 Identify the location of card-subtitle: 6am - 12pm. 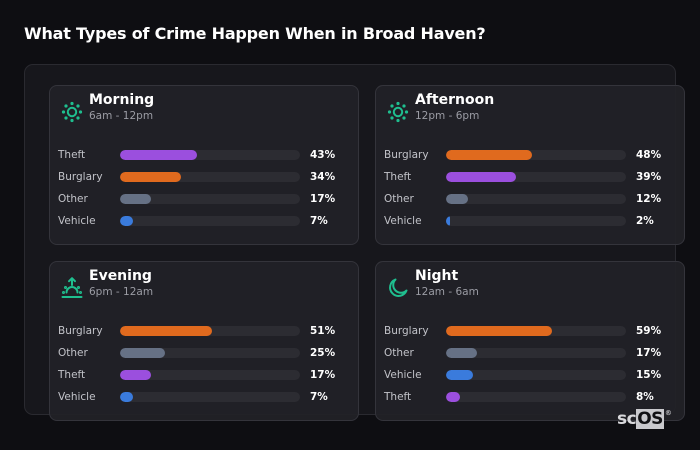
(121, 116).